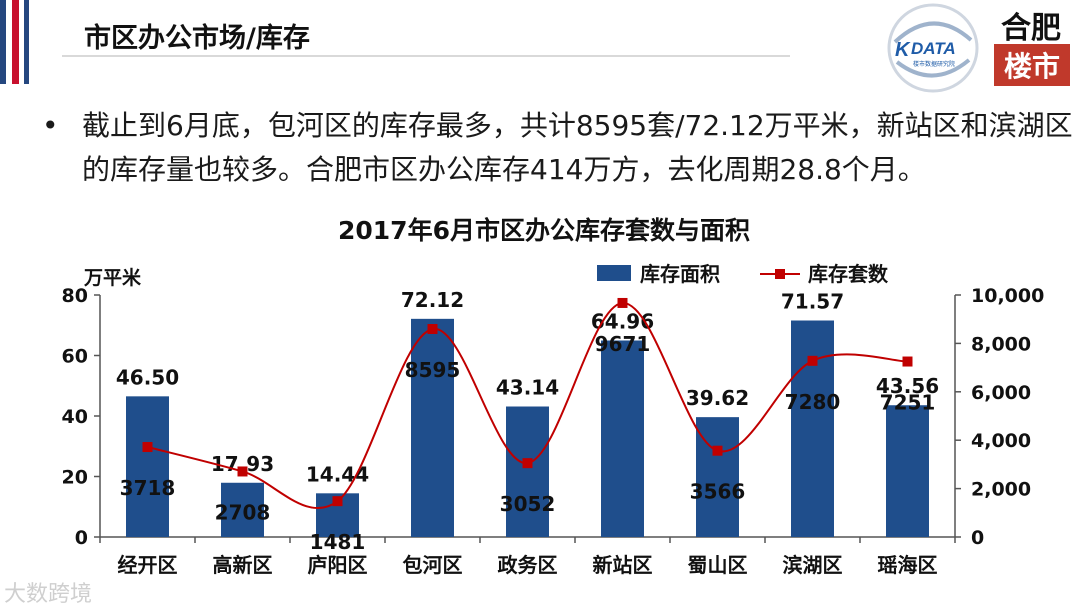 This screenshot has height=611, width=1088. Describe the element at coordinates (75, 478) in the screenshot. I see `y-left-tick-label: 20` at that location.